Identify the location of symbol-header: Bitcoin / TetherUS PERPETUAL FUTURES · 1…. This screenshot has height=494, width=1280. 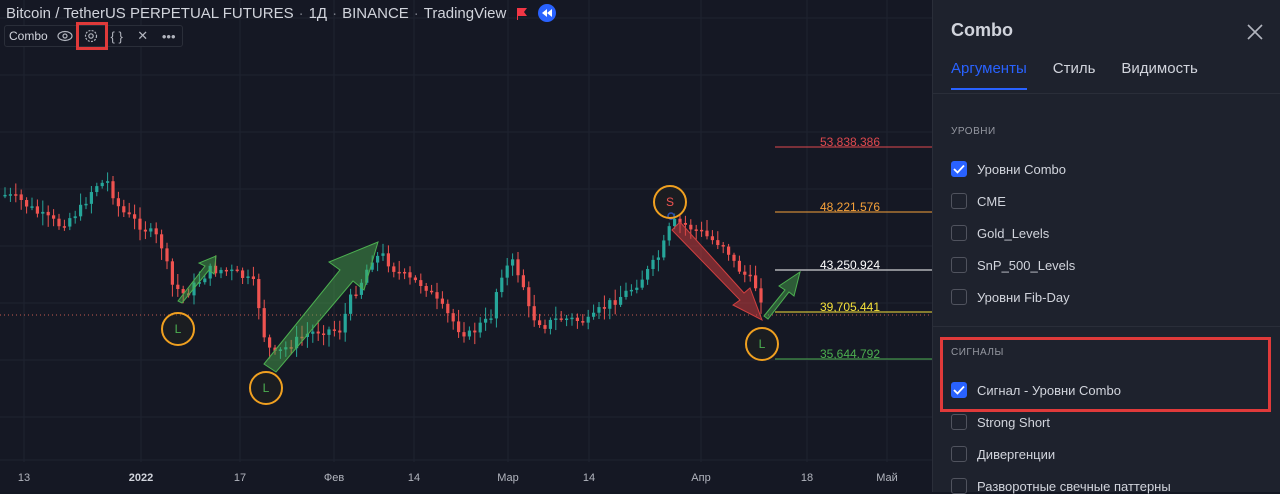
(281, 13).